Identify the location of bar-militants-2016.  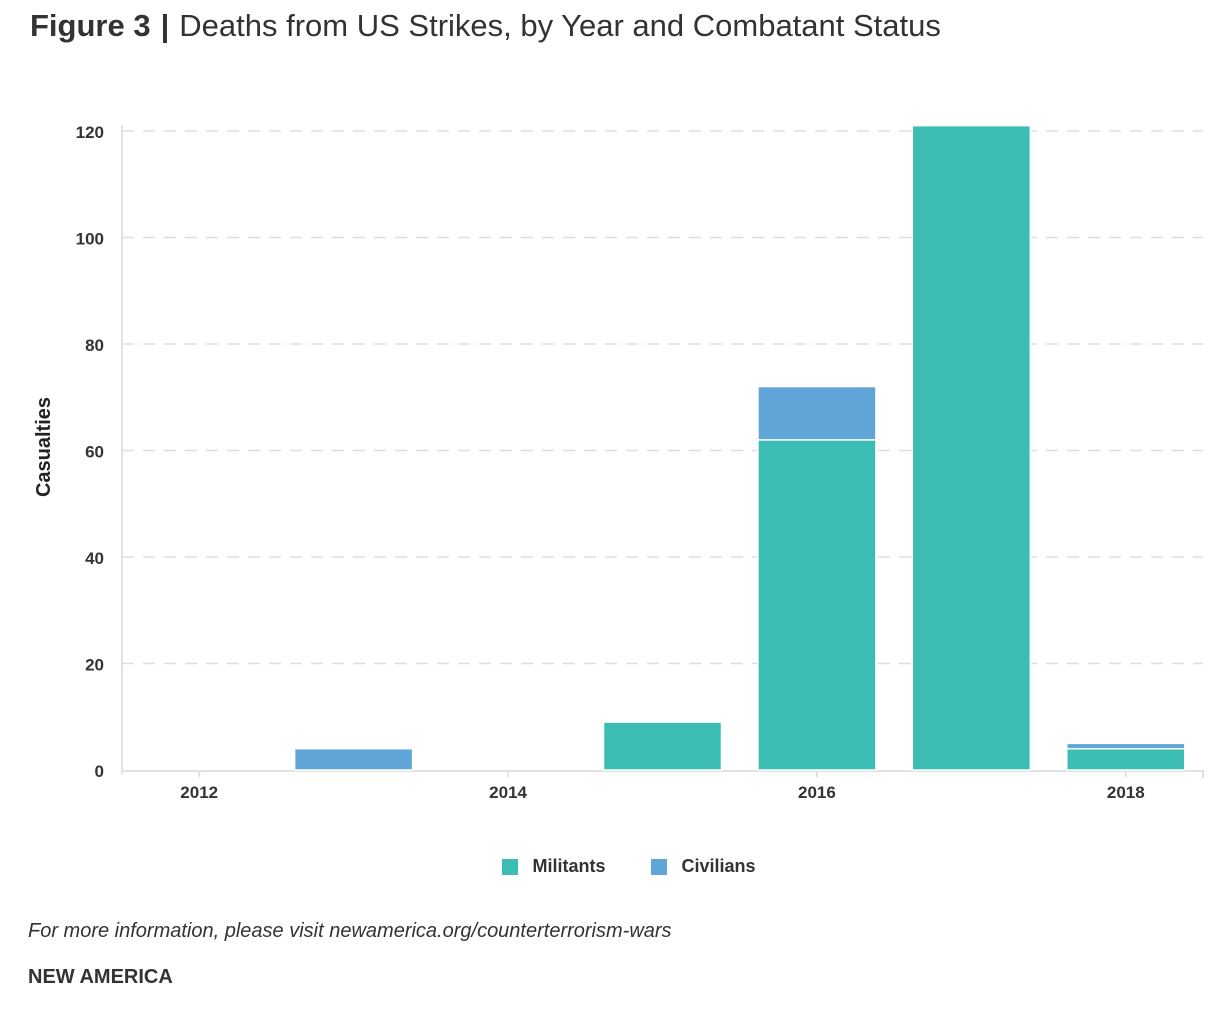
(817, 605).